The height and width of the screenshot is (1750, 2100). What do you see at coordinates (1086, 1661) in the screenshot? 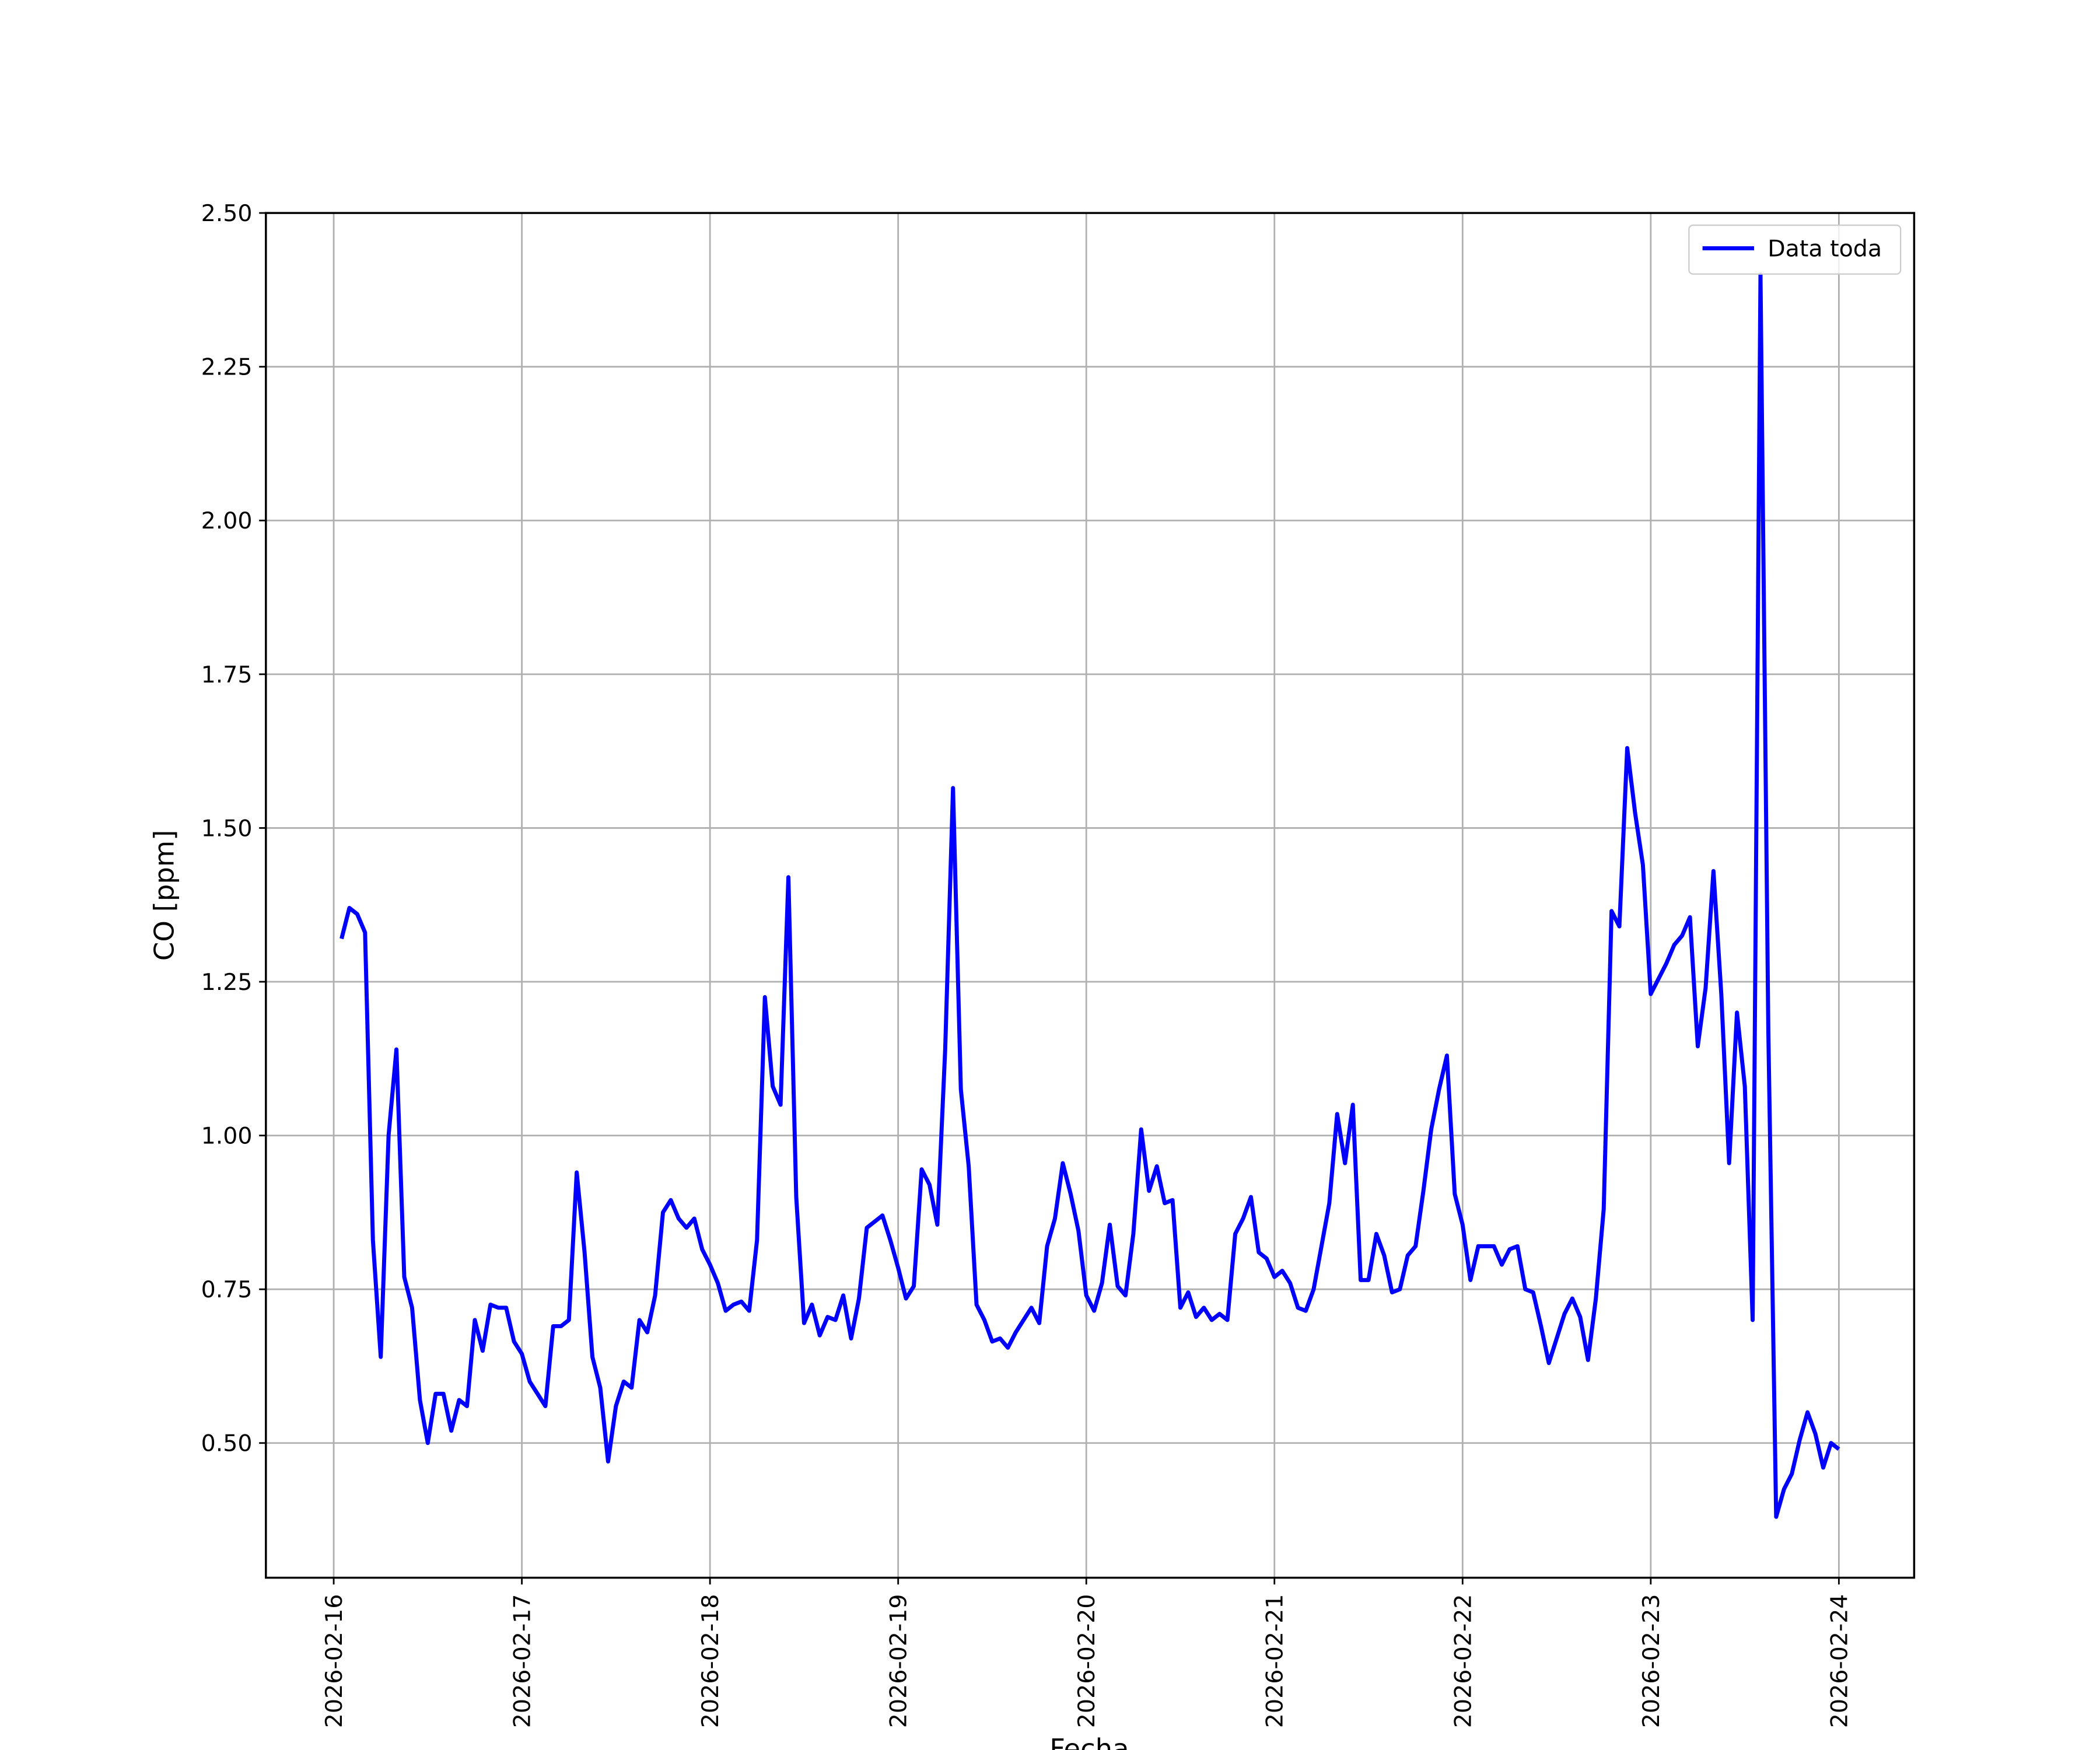
I see `x-tick-label: 2026-02-20` at bounding box center [1086, 1661].